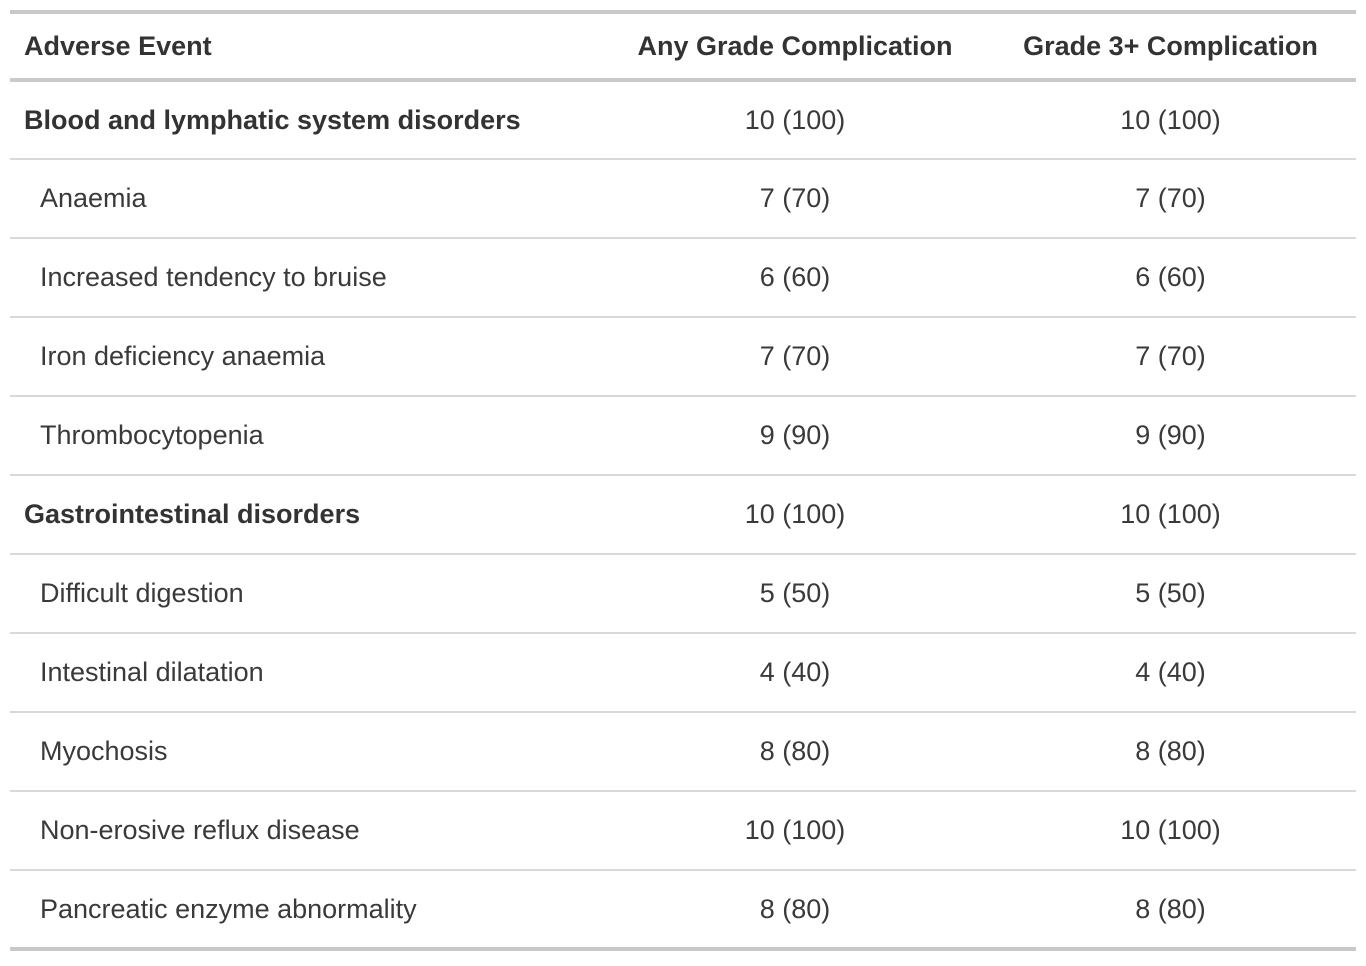 The image size is (1366, 966). What do you see at coordinates (307, 47) in the screenshot?
I see `column-header-adverse-event: Adverse Event` at bounding box center [307, 47].